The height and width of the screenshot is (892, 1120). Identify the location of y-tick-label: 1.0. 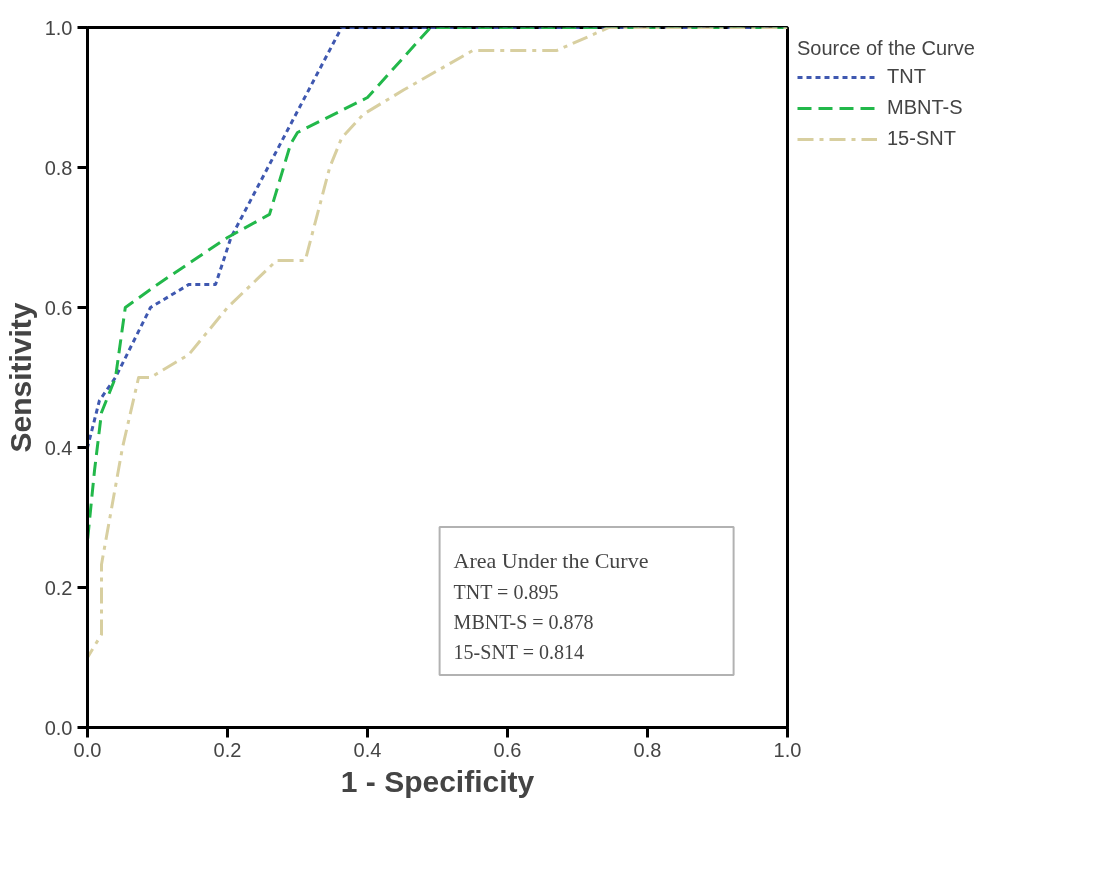
(58, 27).